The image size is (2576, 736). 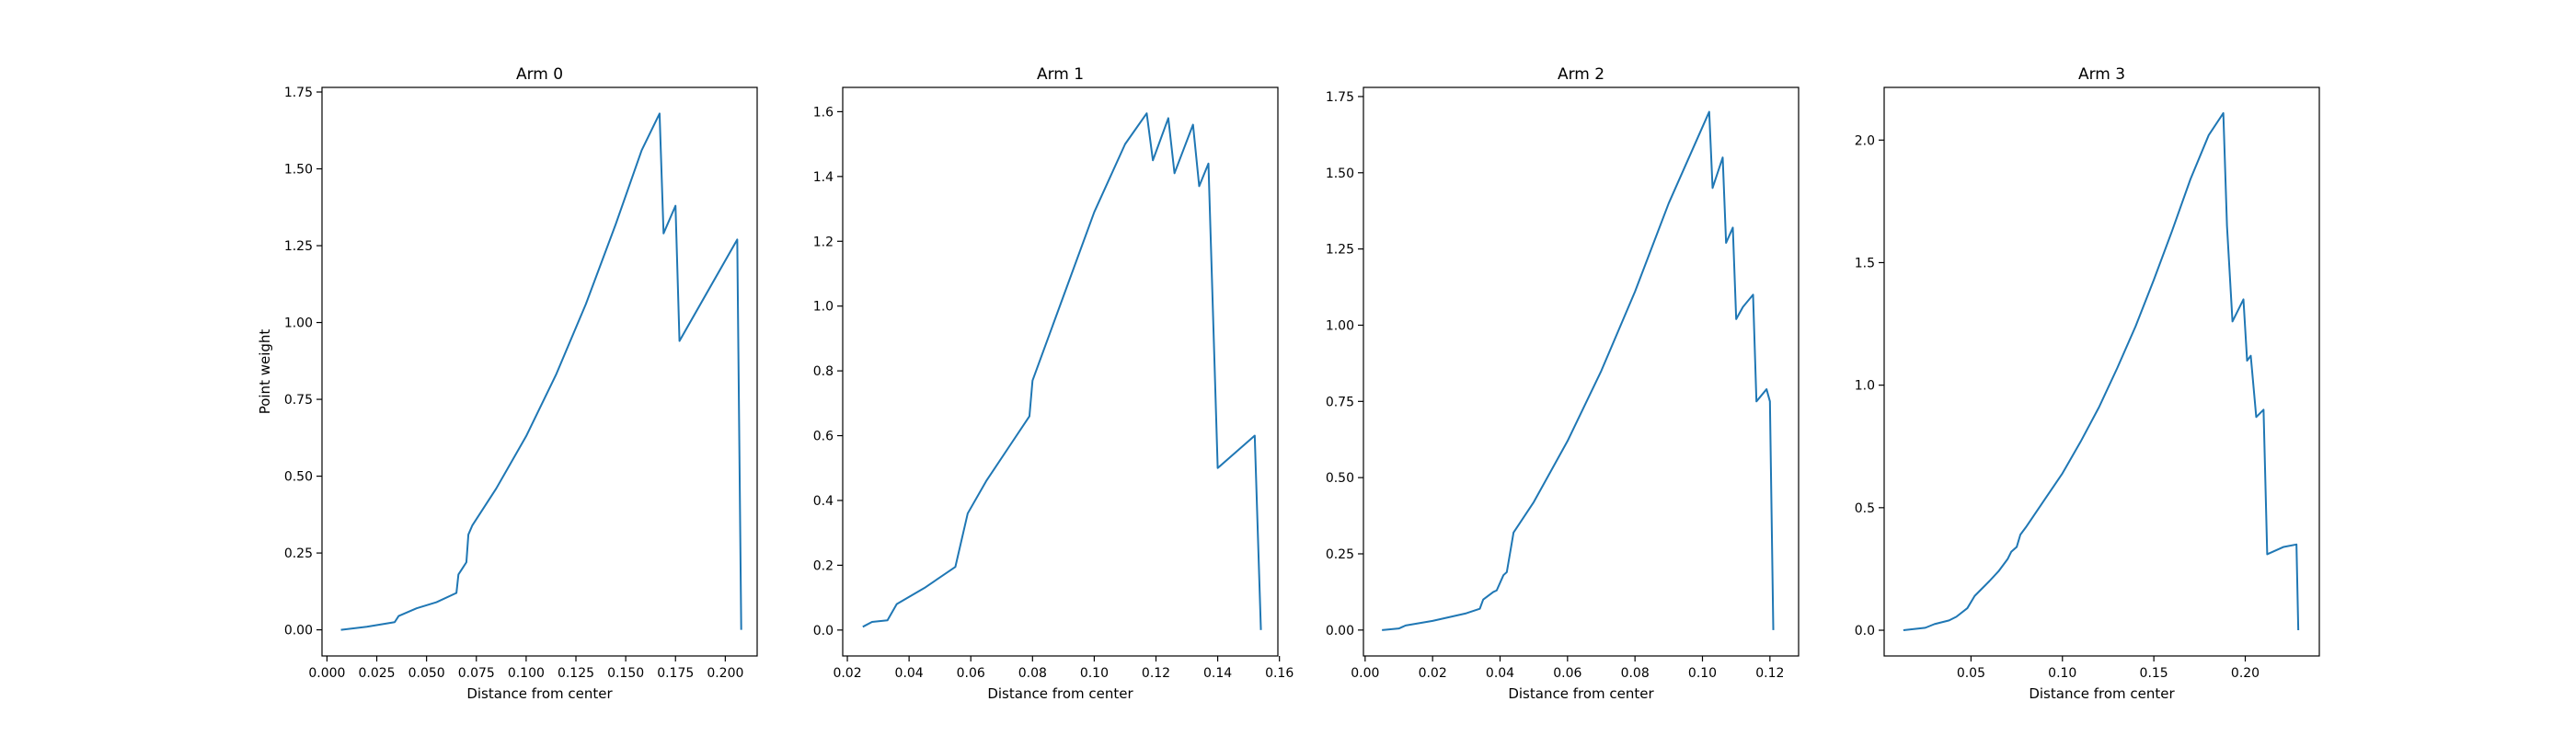 What do you see at coordinates (1971, 673) in the screenshot?
I see `x-tick-label: 0.05` at bounding box center [1971, 673].